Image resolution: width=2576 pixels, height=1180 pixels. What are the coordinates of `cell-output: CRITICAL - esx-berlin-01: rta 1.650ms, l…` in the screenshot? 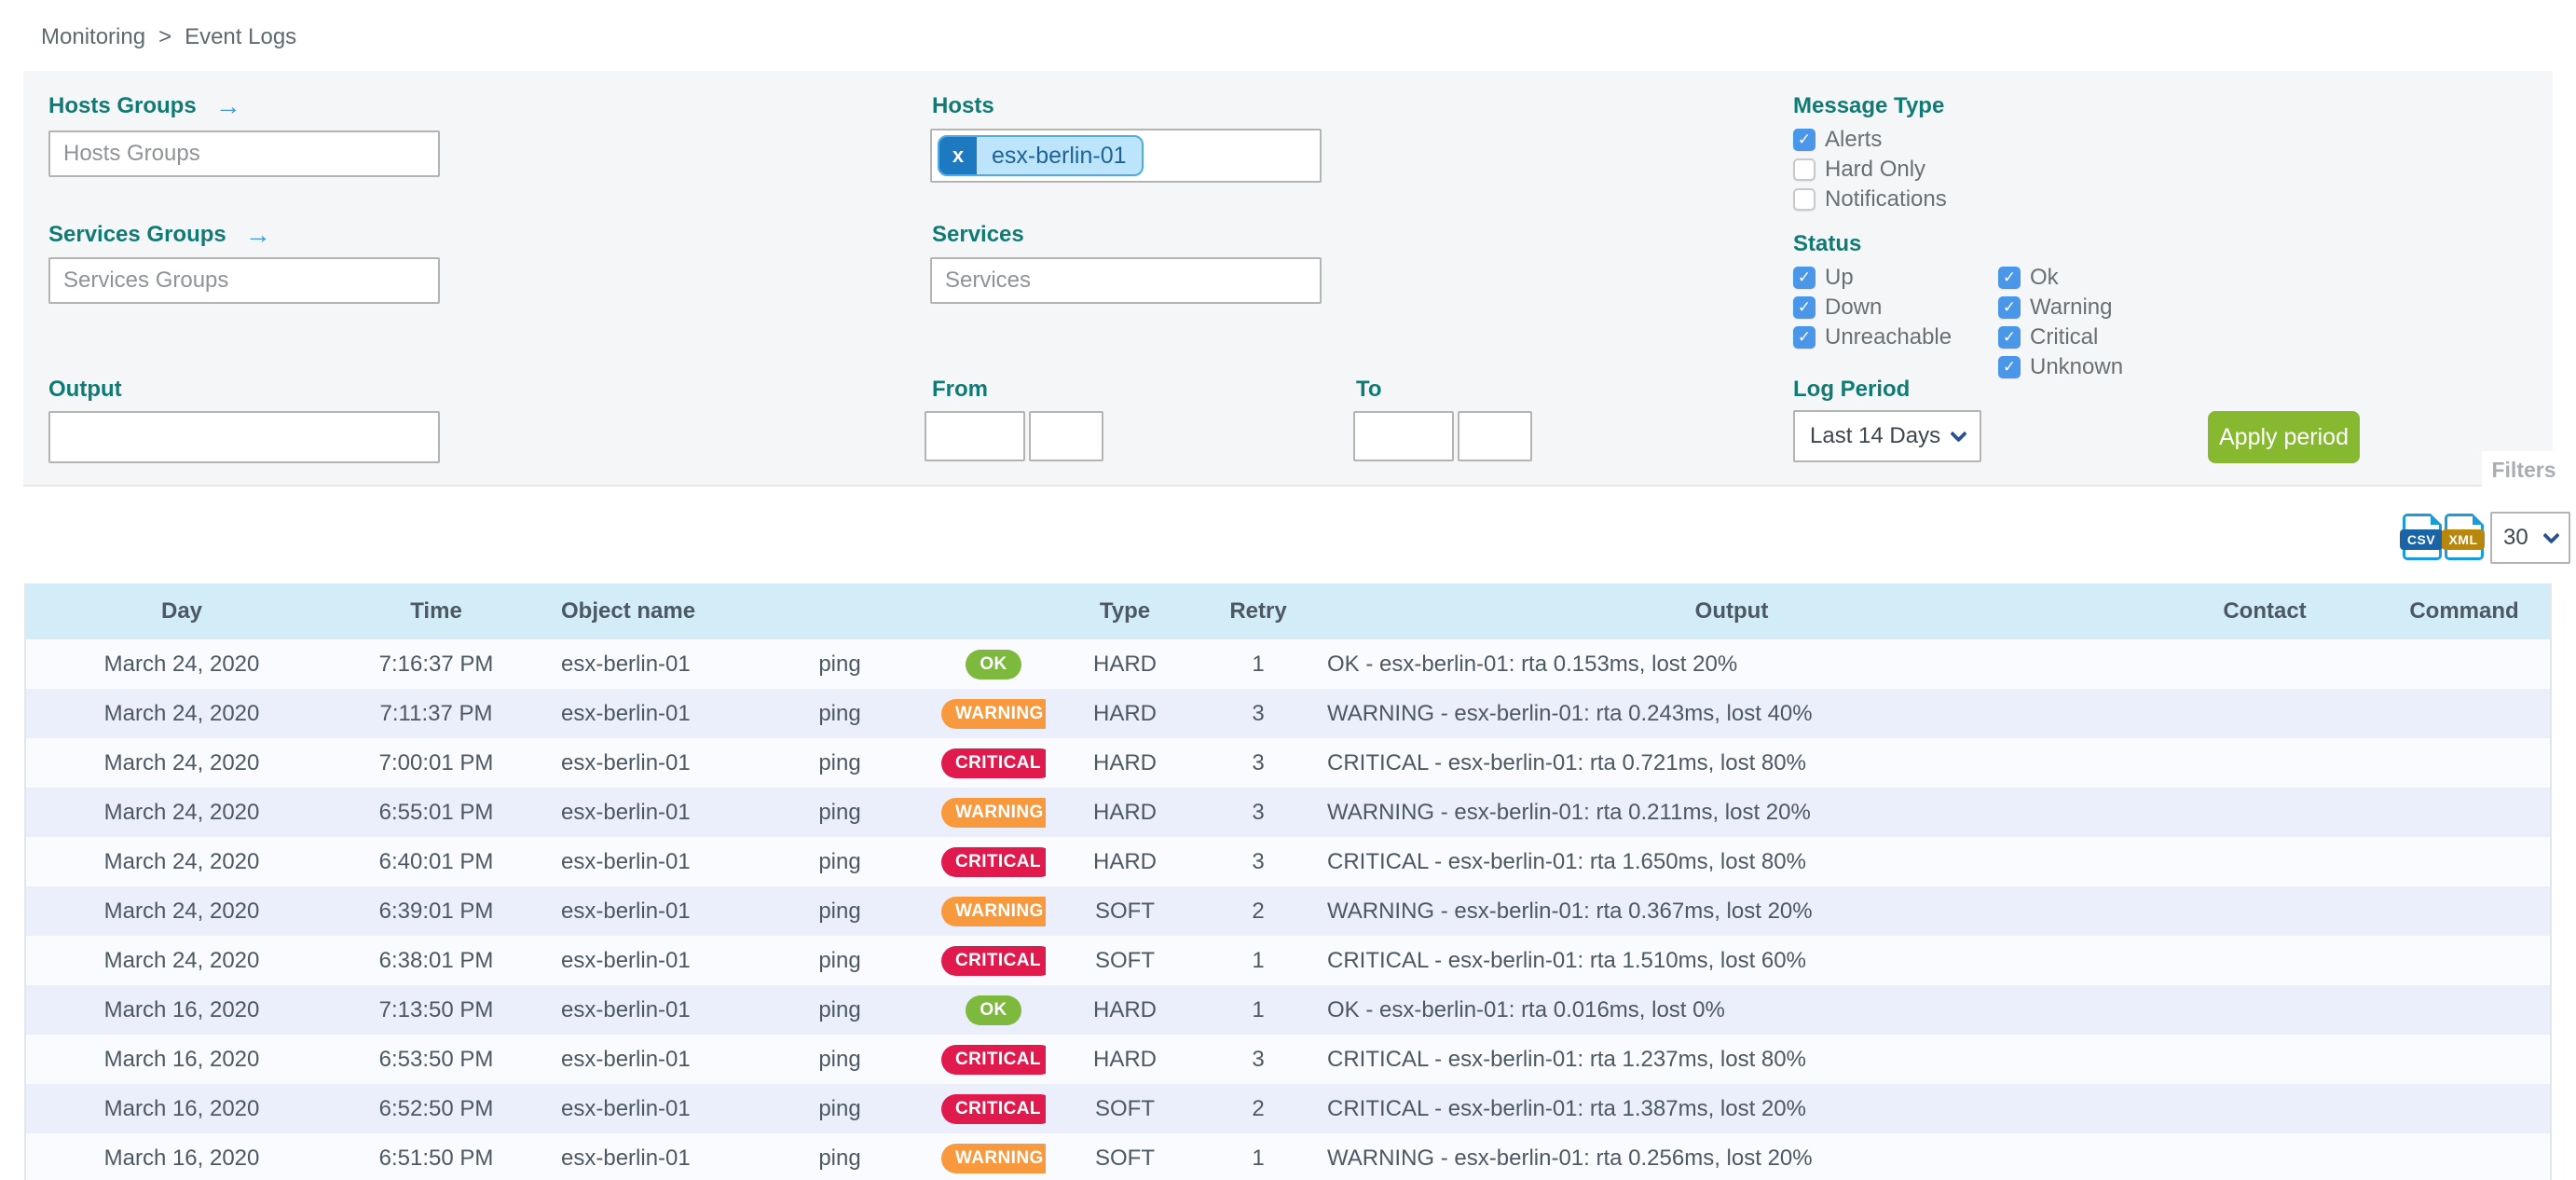 It's located at (1566, 861).